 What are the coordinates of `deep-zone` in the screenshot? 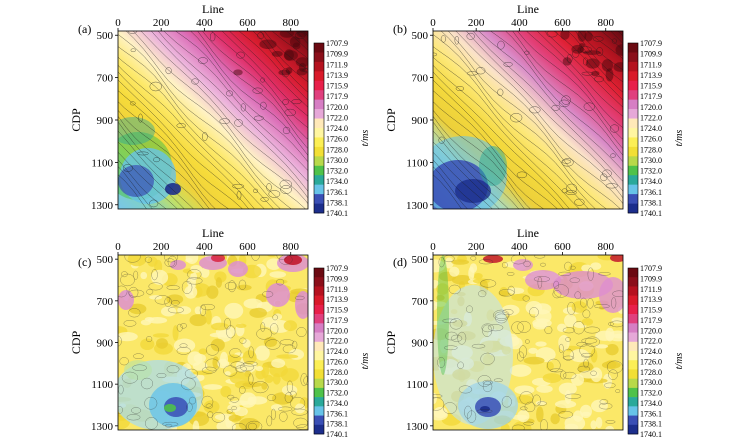 It's located at (475, 342).